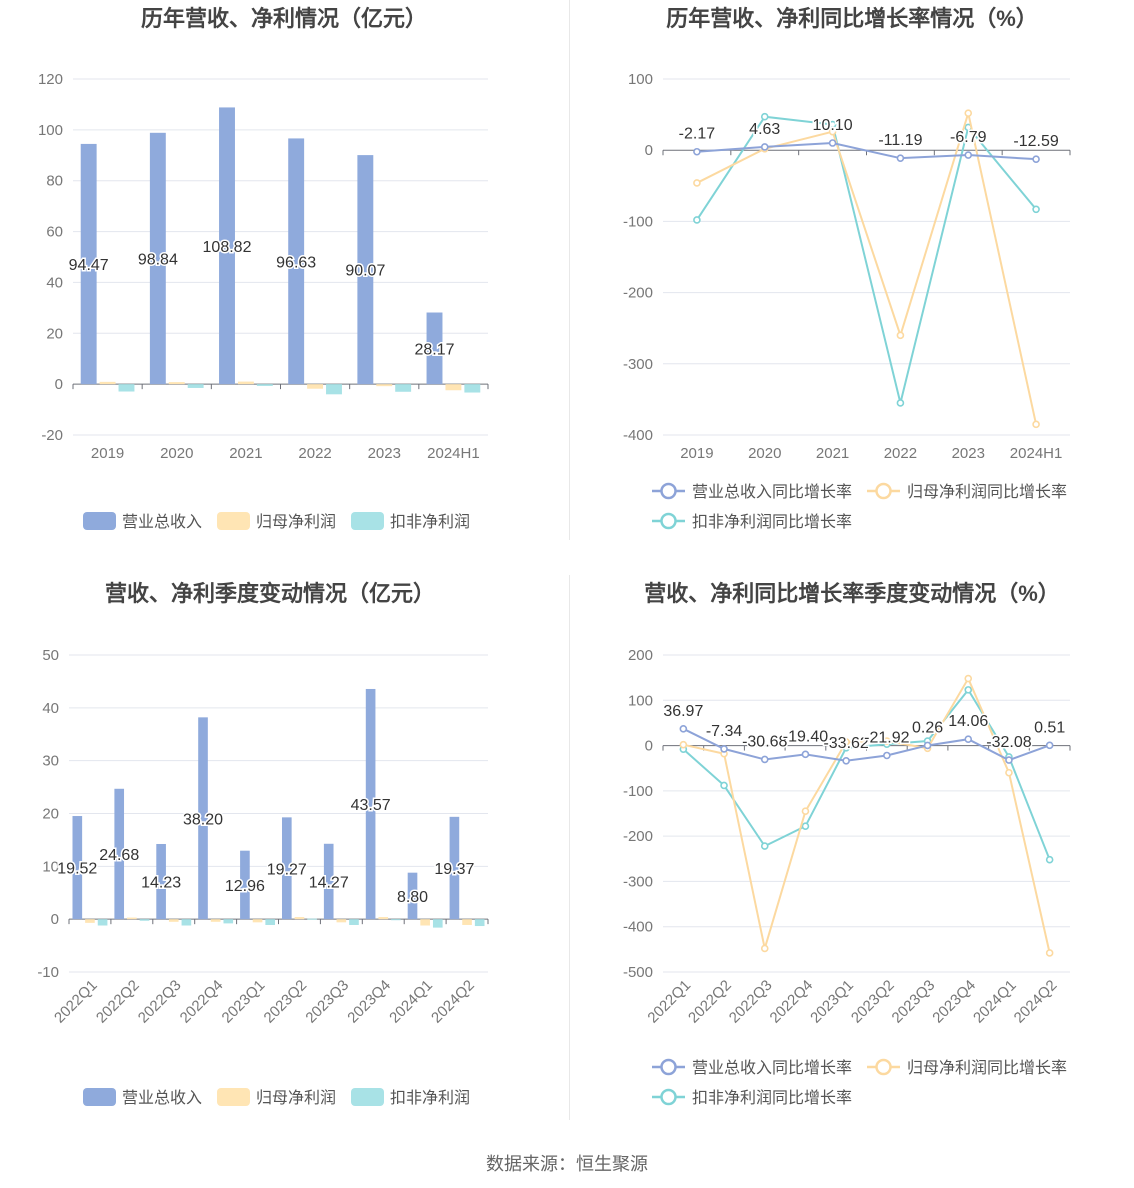  Describe the element at coordinates (914, 1002) in the screenshot. I see `x-tick-label: 2023Q3` at that location.